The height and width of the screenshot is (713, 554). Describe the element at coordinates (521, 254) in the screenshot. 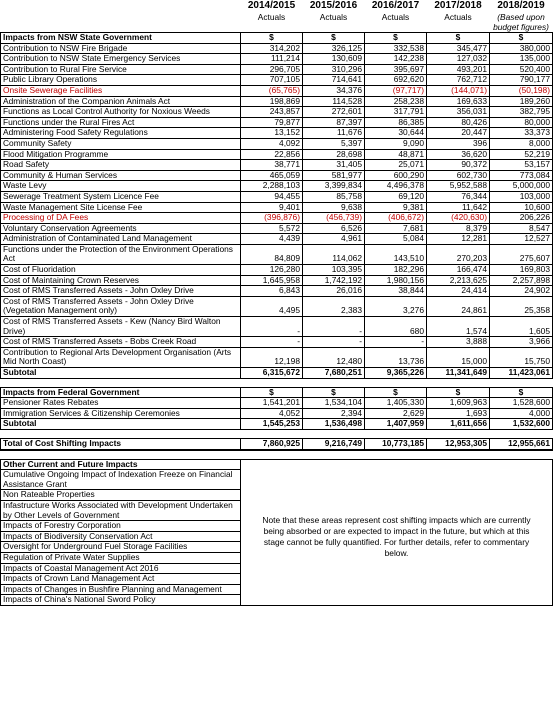

I see `value-cell: 275,607` at that location.